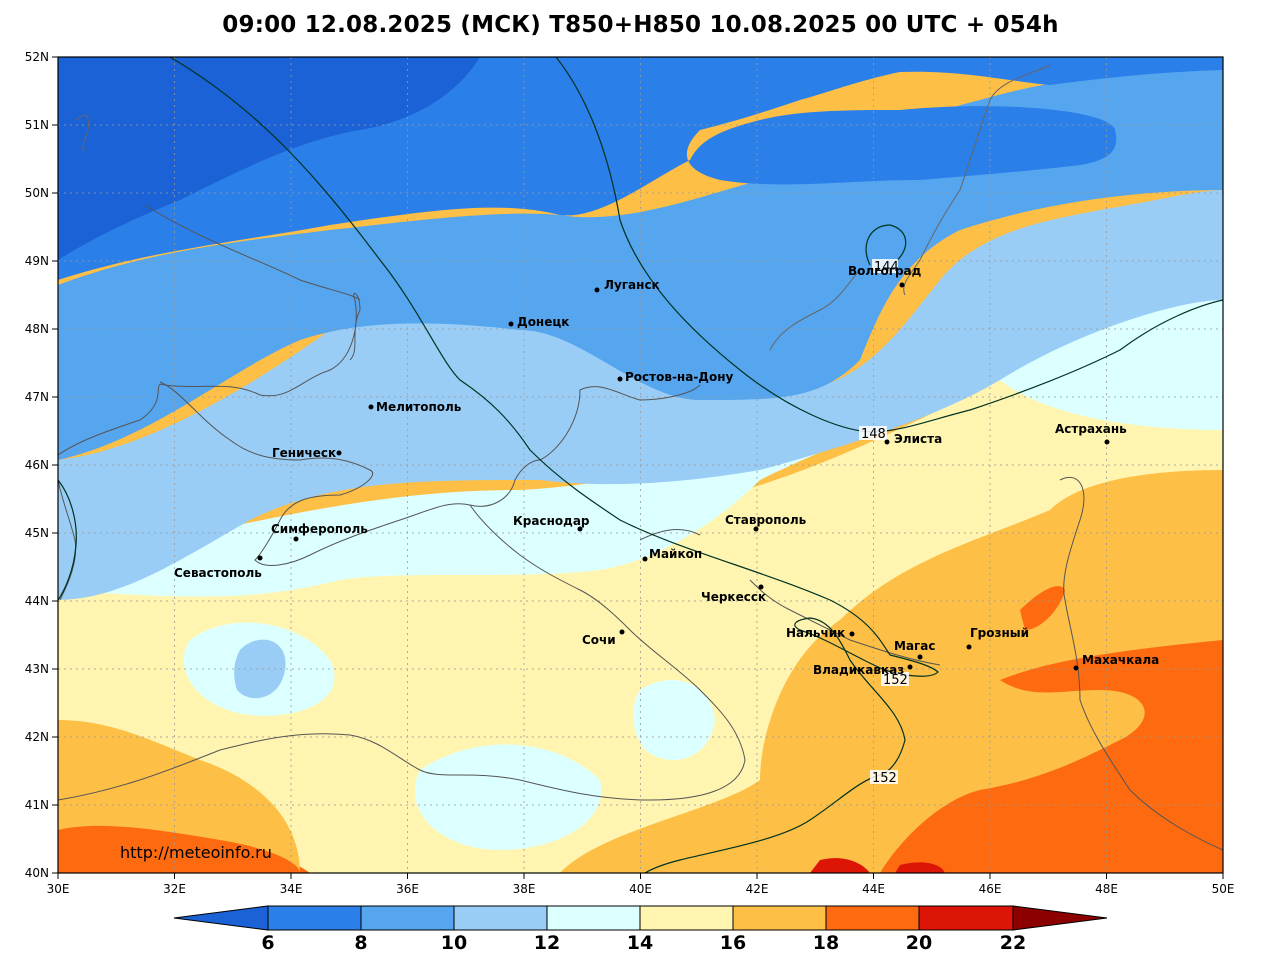  What do you see at coordinates (547, 943) in the screenshot?
I see `colorbar-label: 12` at bounding box center [547, 943].